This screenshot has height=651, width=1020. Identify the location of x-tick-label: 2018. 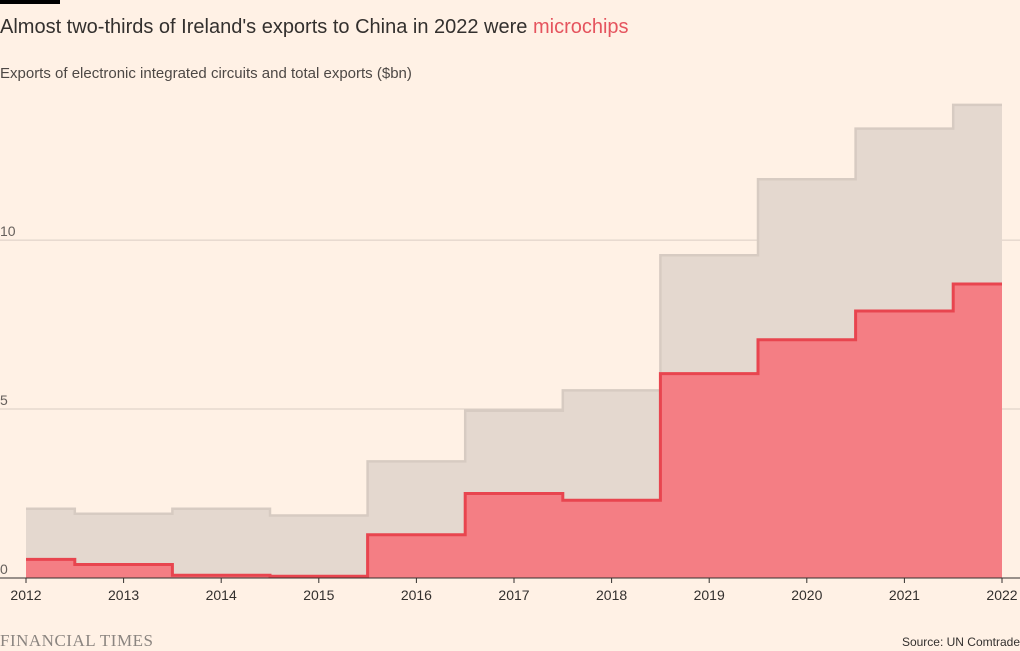
(611, 595).